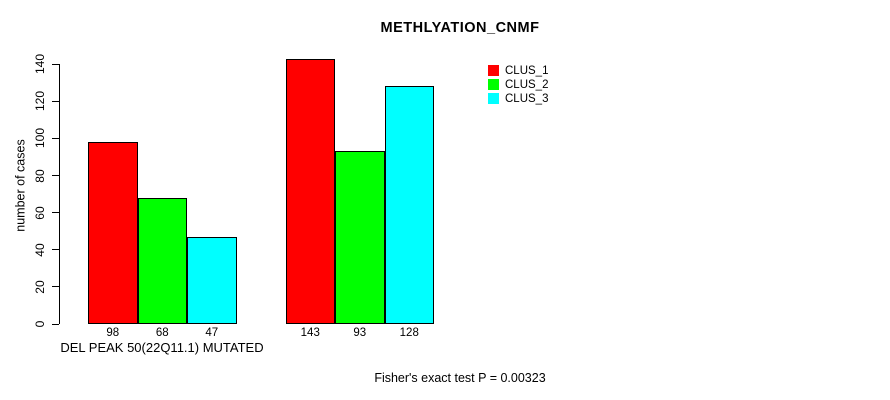  What do you see at coordinates (40, 101) in the screenshot?
I see `y-tick-label: 120` at bounding box center [40, 101].